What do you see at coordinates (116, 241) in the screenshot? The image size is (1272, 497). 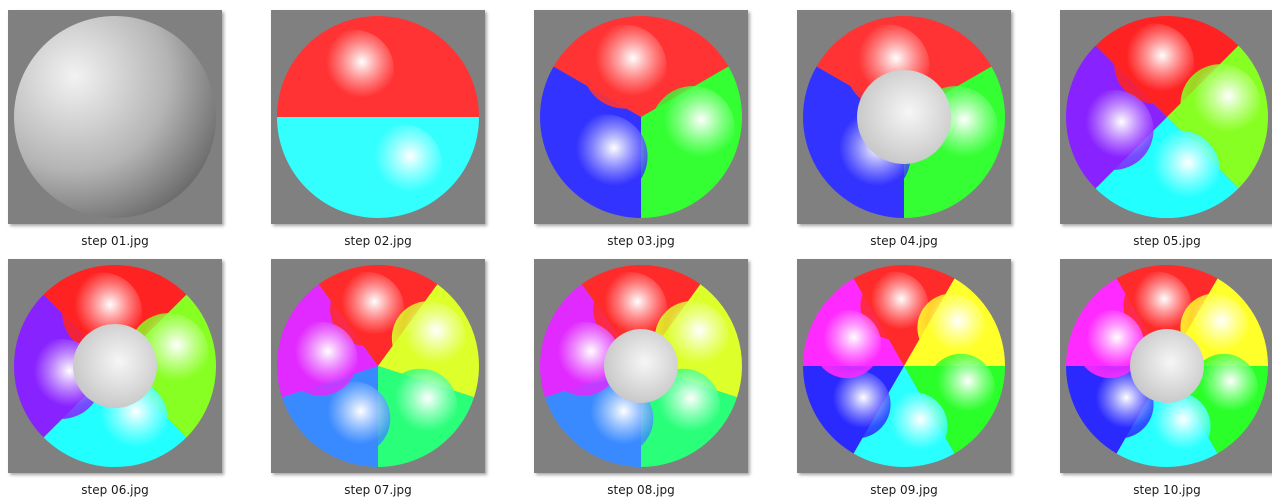 I see `file-name: step 01.jpg` at bounding box center [116, 241].